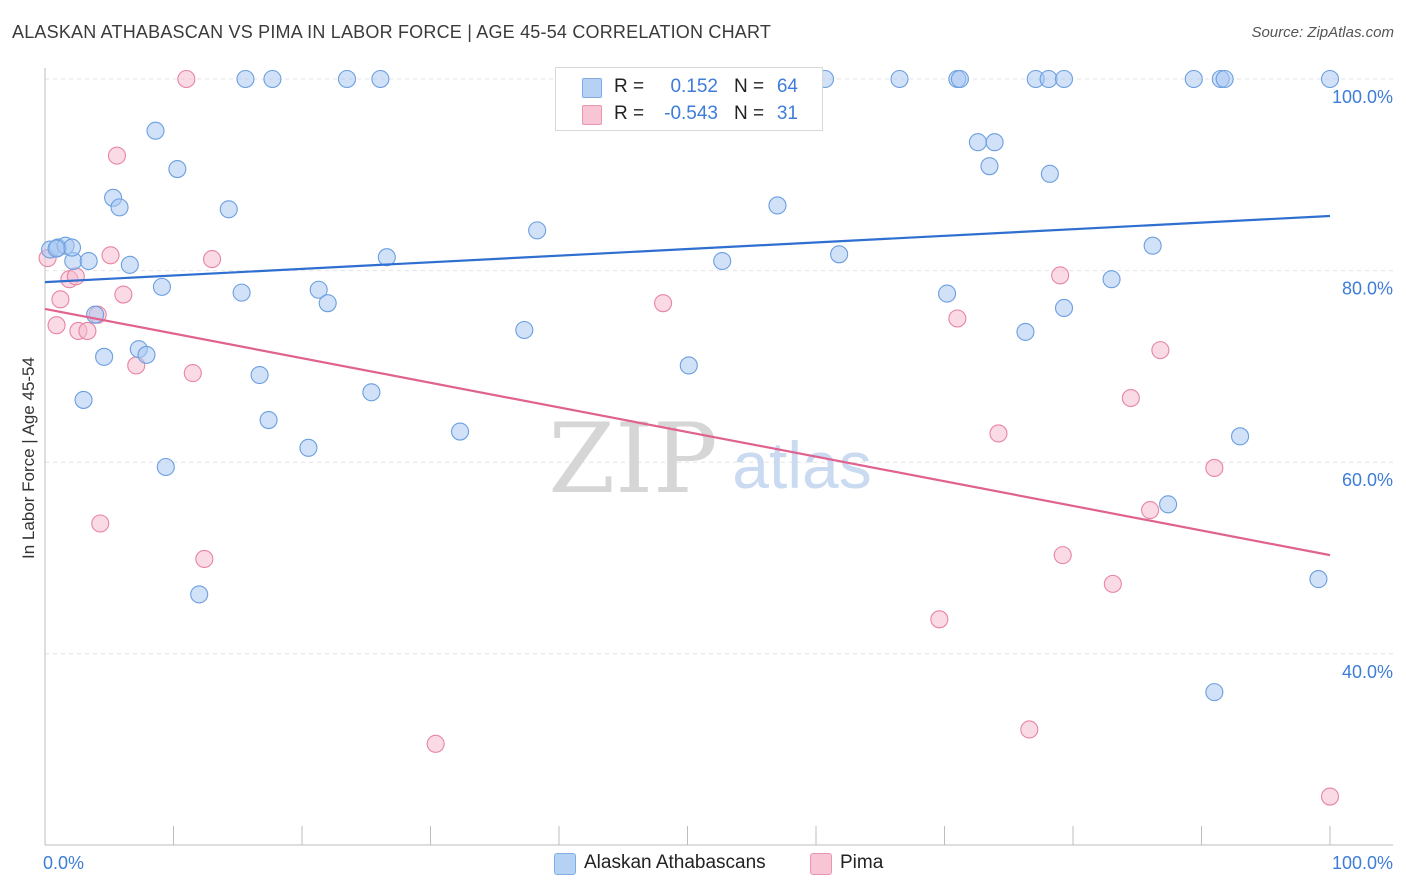 The height and width of the screenshot is (892, 1406). Describe the element at coordinates (821, 864) in the screenshot. I see `series-swatch-pima` at that location.